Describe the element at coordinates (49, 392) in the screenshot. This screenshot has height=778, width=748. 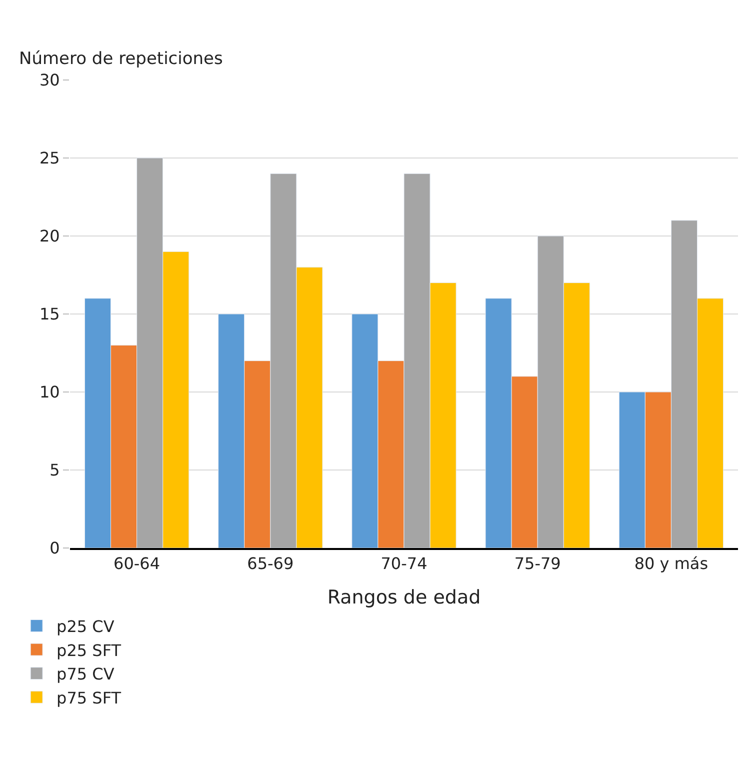
I see `y-tick-label: 10` at that location.